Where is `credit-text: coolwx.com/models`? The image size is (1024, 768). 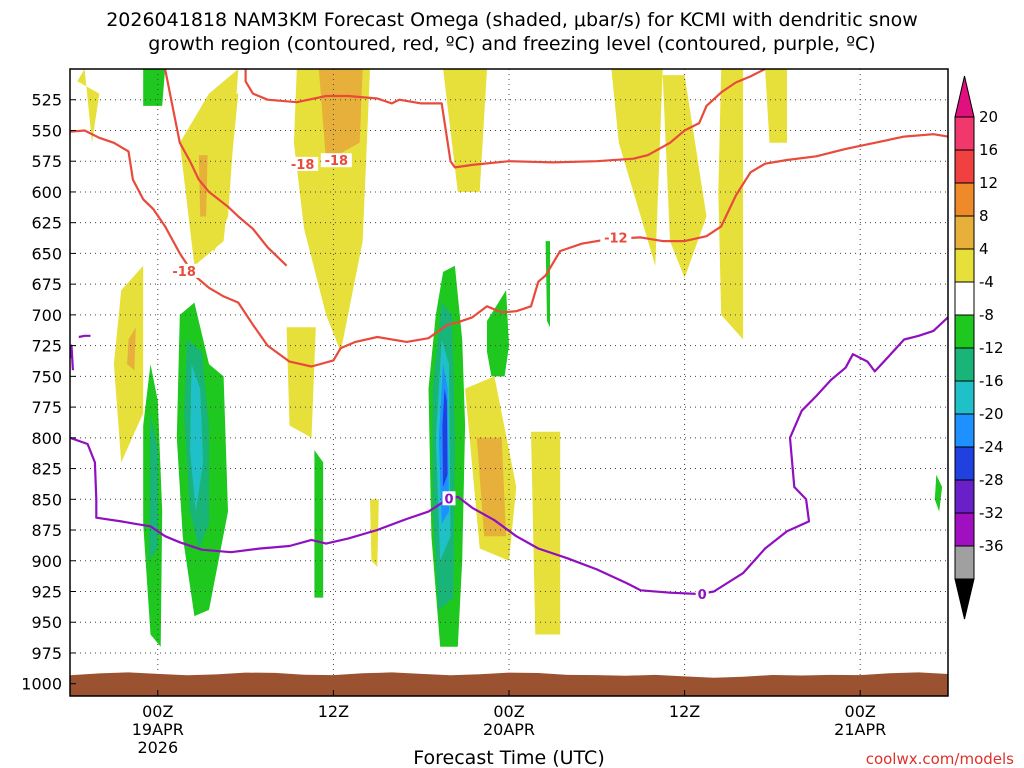 credit-text: coolwx.com/models is located at coordinates (940, 759).